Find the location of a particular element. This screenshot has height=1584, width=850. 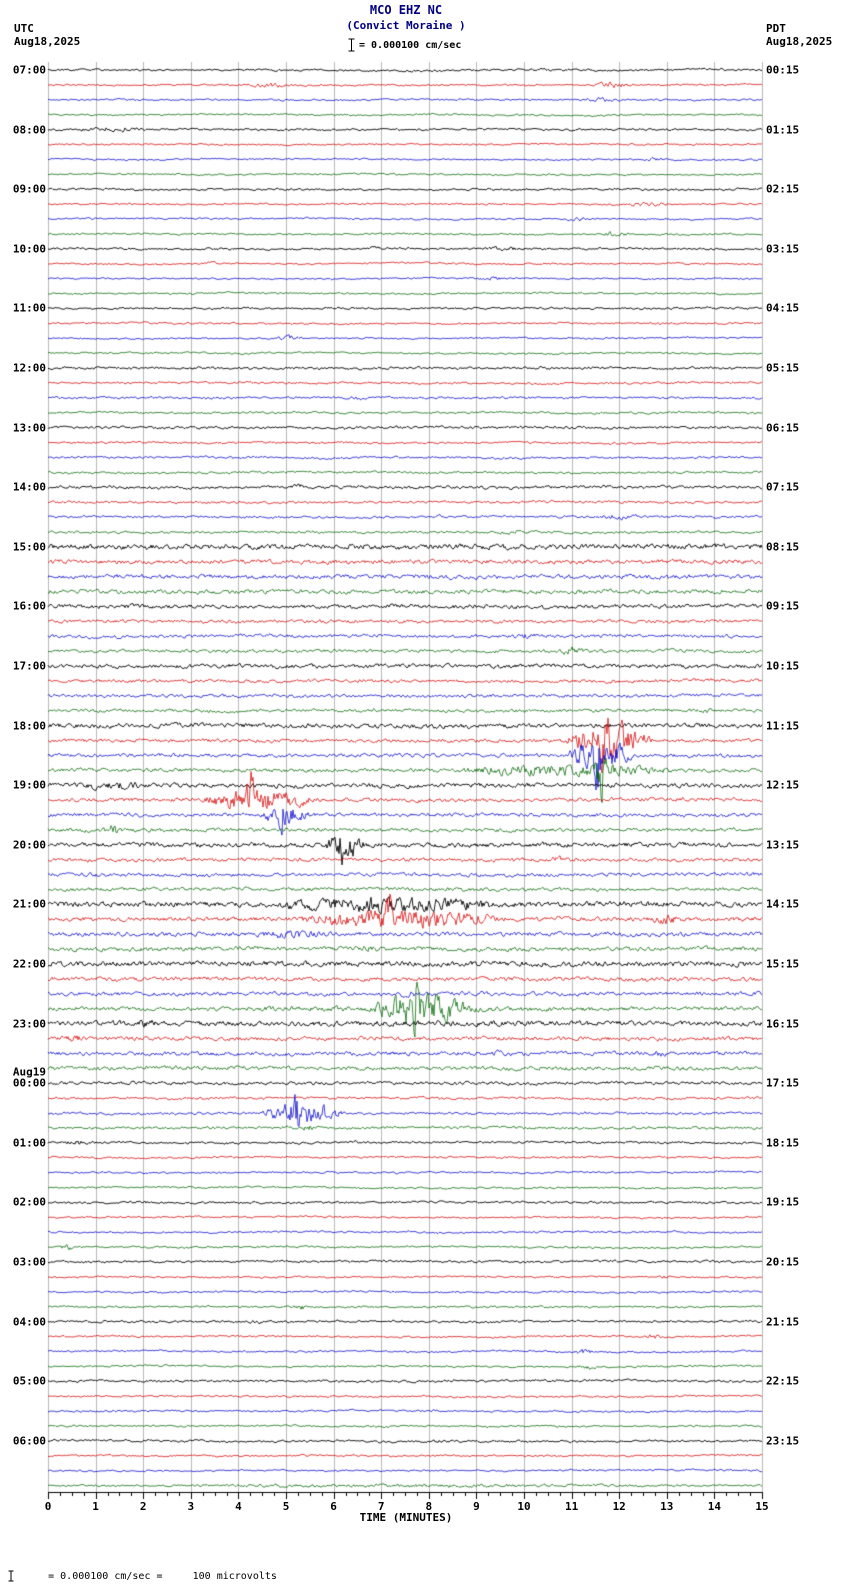

left-timezone-label: UTC is located at coordinates (24, 28).